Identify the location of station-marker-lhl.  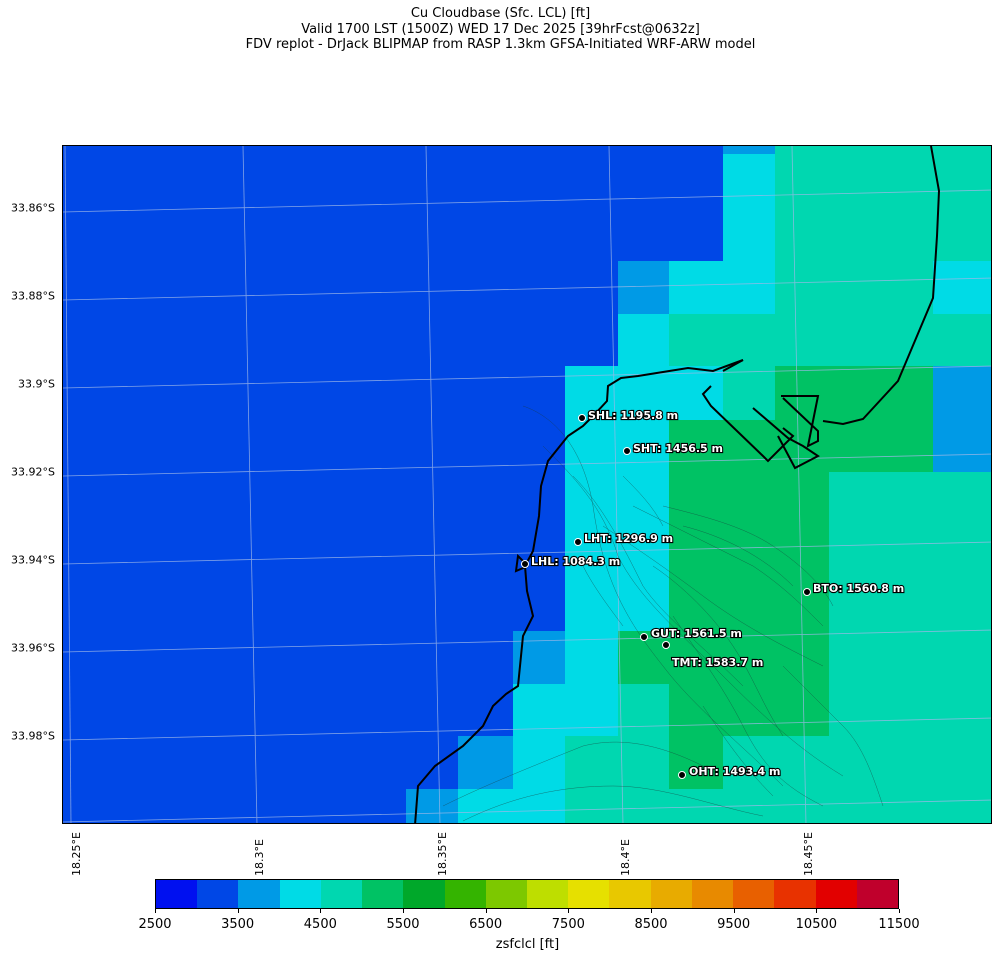
(525, 564).